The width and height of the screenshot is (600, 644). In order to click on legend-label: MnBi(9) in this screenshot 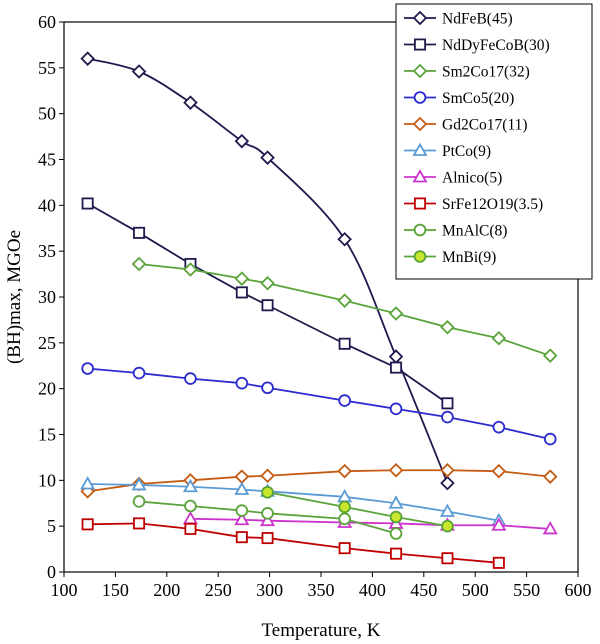, I will do `click(469, 257)`.